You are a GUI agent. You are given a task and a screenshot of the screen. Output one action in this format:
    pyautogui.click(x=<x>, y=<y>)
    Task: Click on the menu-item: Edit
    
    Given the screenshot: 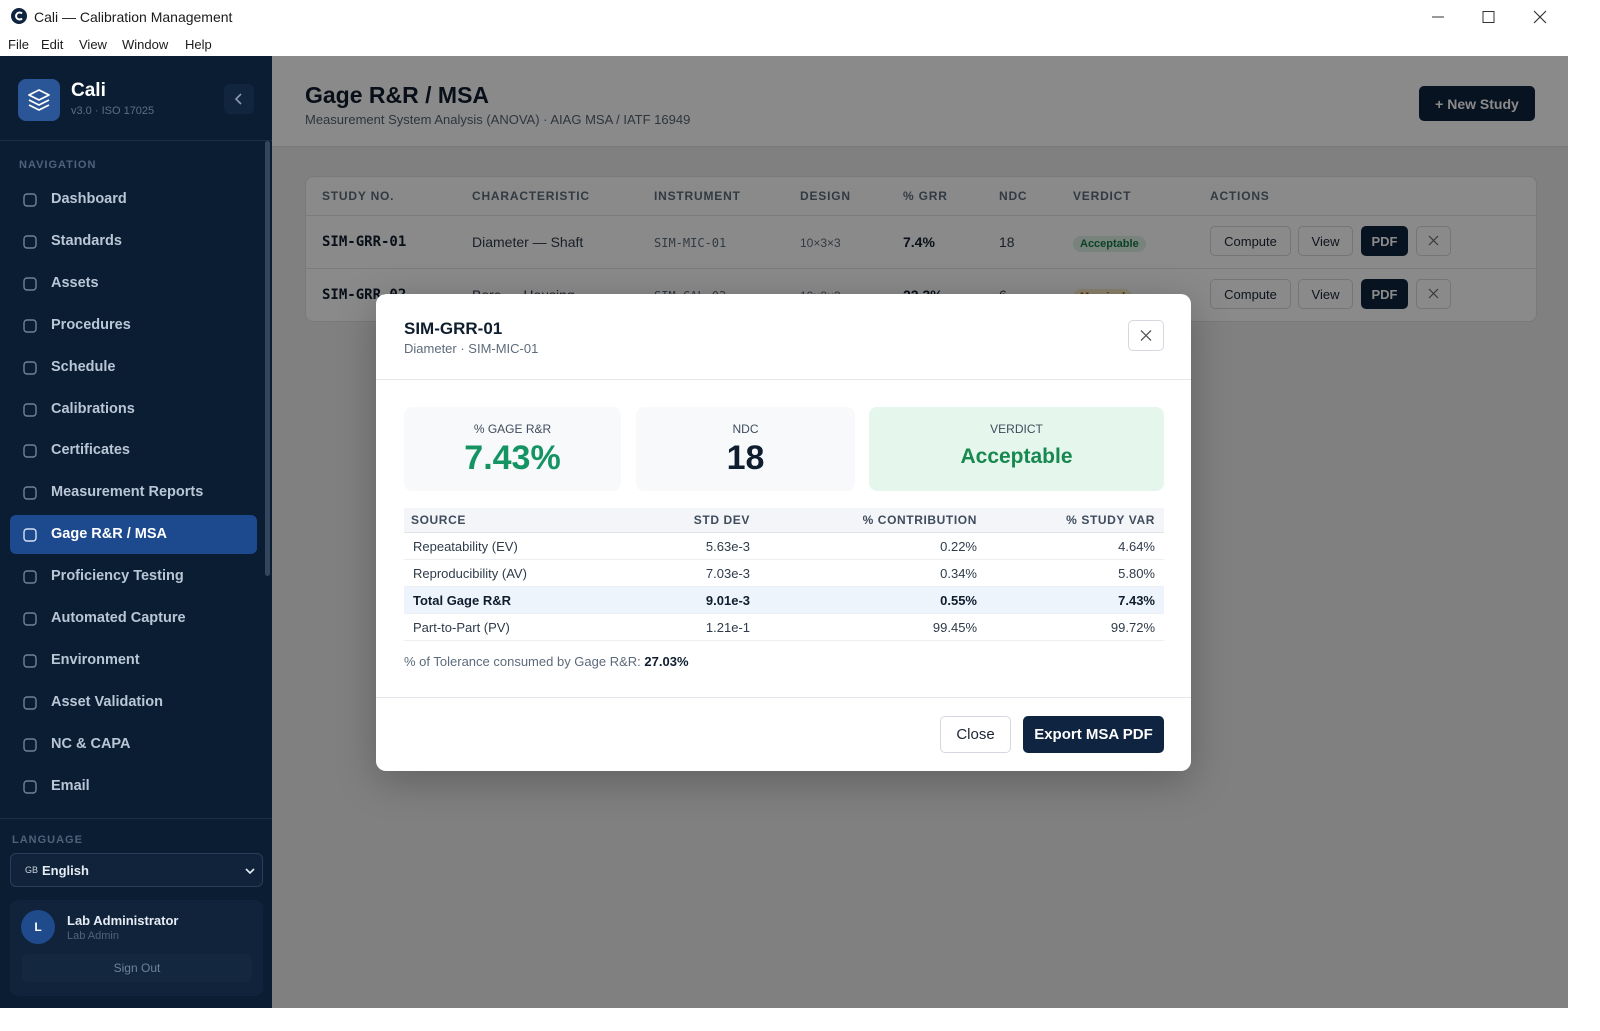 What is the action you would take?
    pyautogui.click(x=52, y=44)
    